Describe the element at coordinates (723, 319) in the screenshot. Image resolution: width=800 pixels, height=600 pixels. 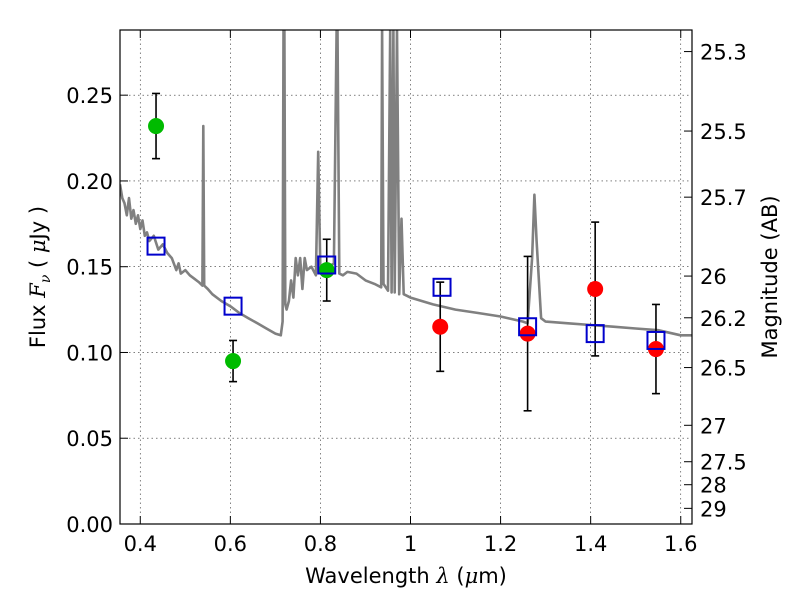
I see `y2-tick-label: 26.2` at that location.